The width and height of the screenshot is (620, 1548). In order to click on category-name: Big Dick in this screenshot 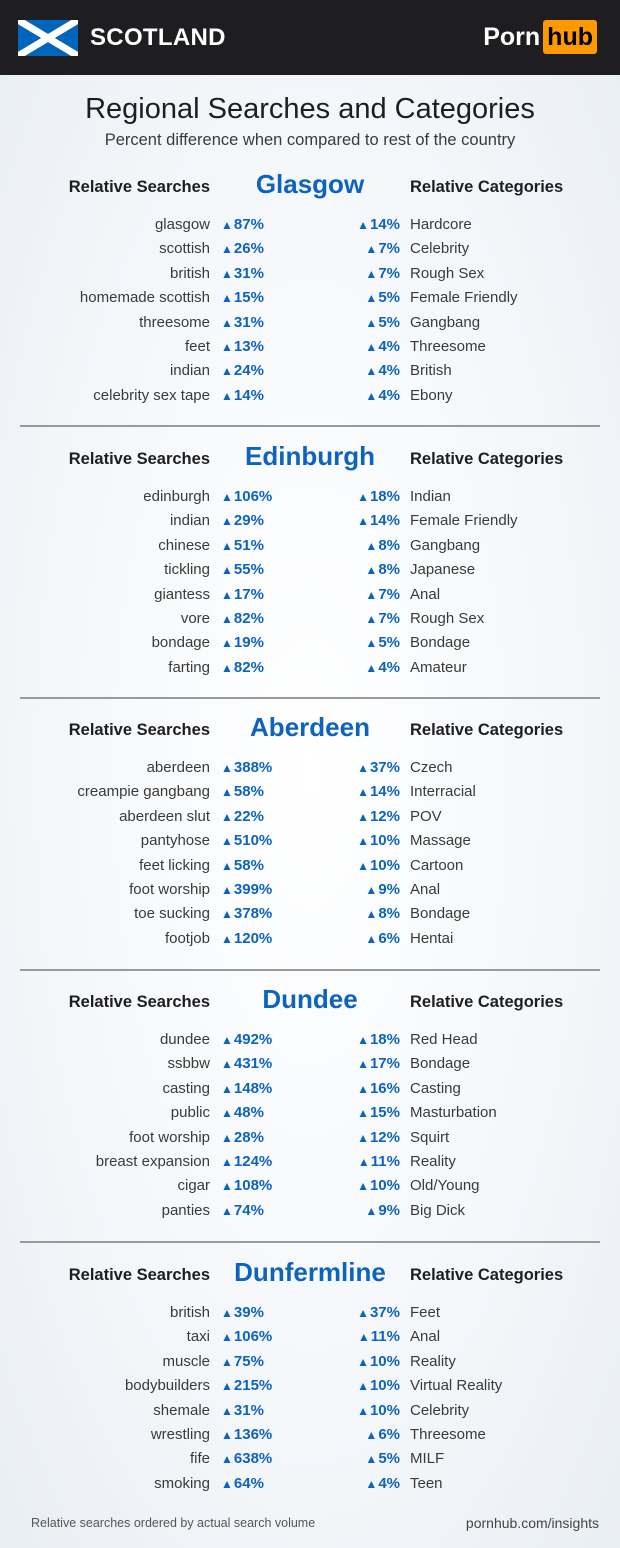, I will do `click(438, 1210)`.